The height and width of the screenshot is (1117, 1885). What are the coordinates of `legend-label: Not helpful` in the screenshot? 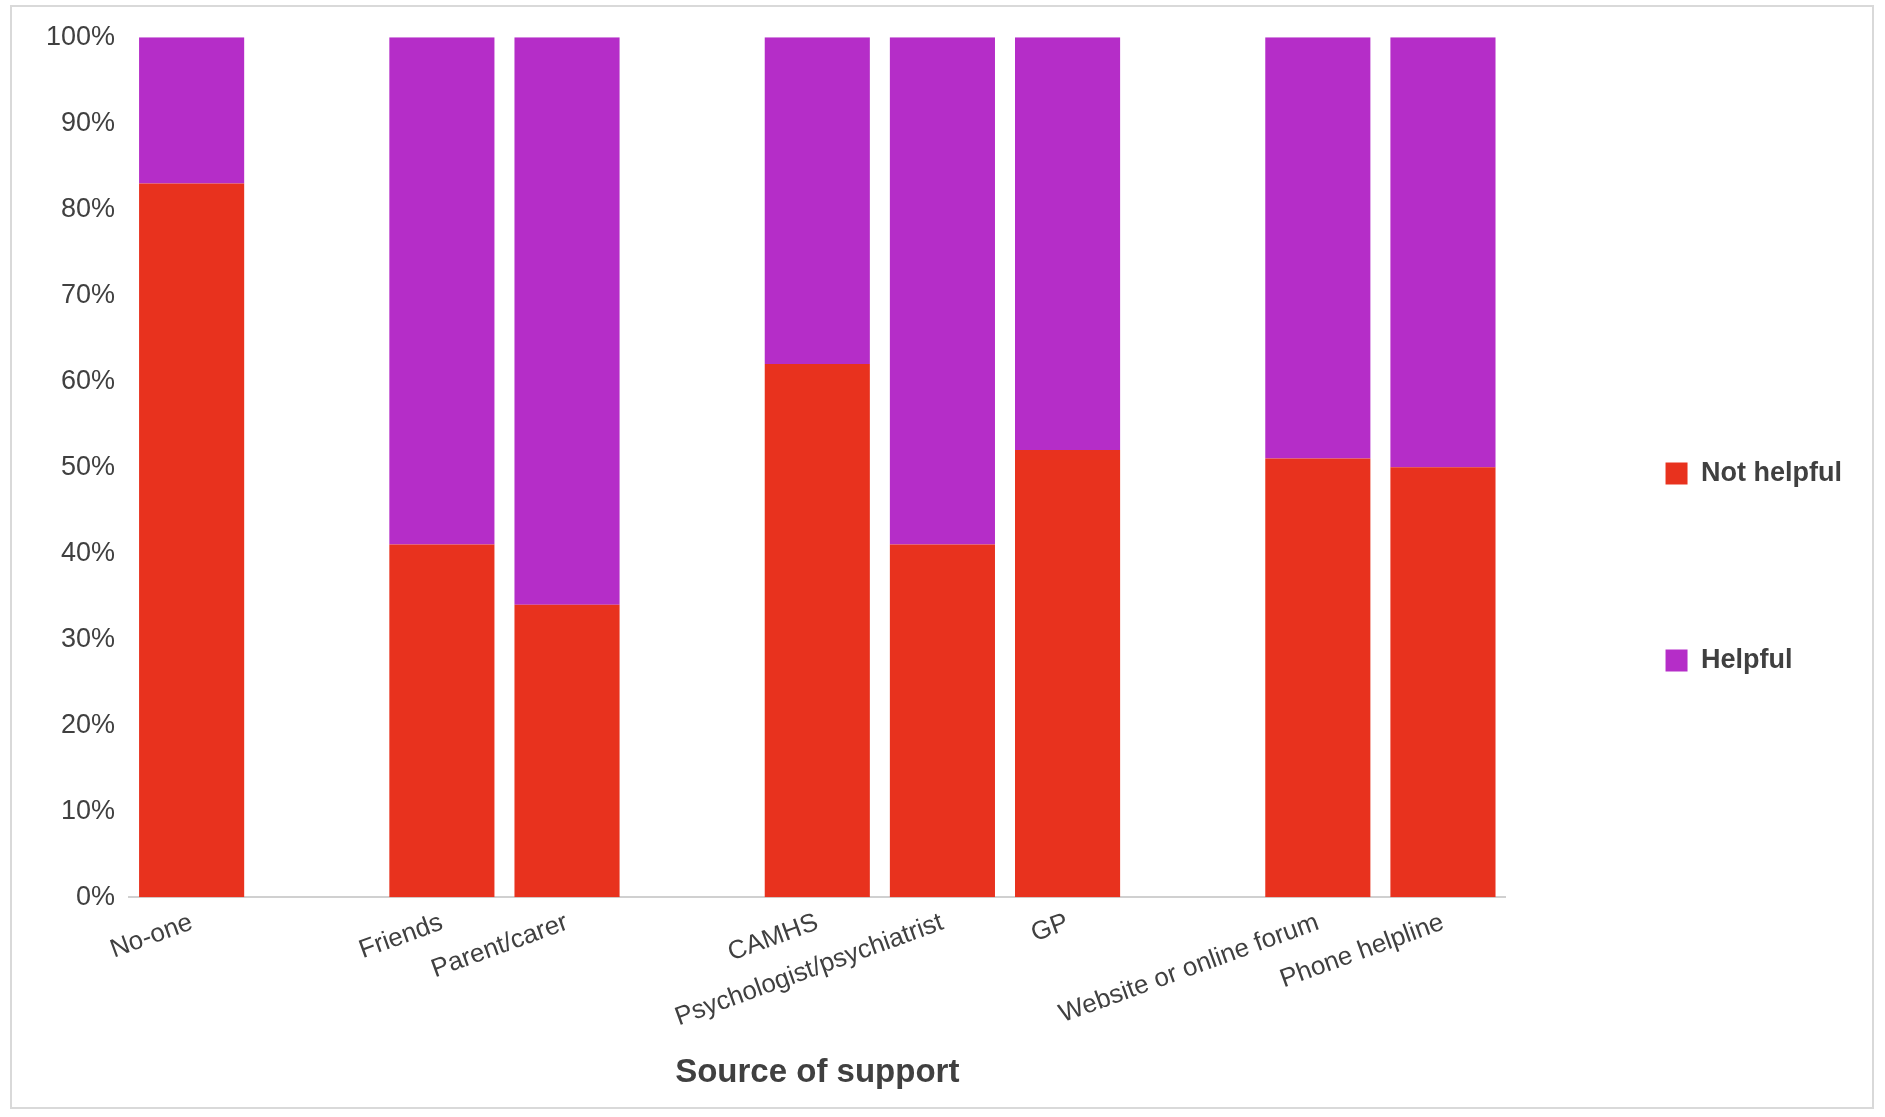 It's located at (1772, 471).